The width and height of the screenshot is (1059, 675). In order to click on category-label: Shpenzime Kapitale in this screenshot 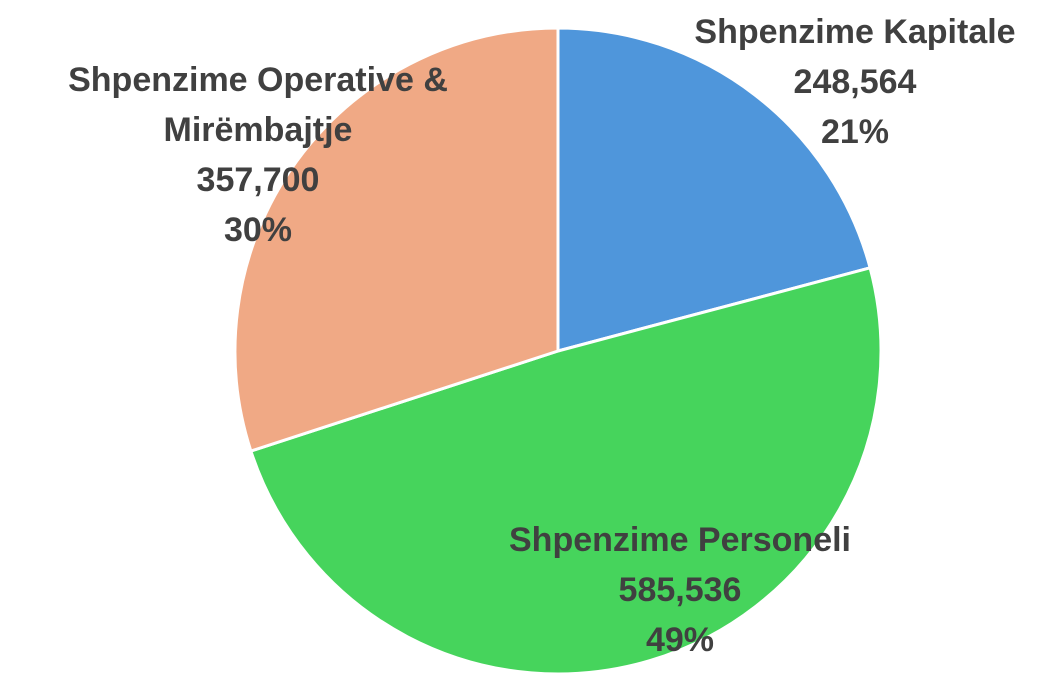, I will do `click(855, 32)`.